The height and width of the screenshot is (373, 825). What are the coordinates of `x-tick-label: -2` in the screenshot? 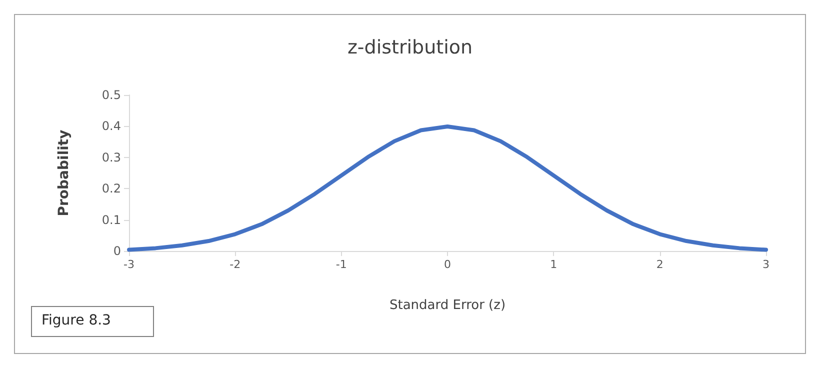 It's located at (235, 264).